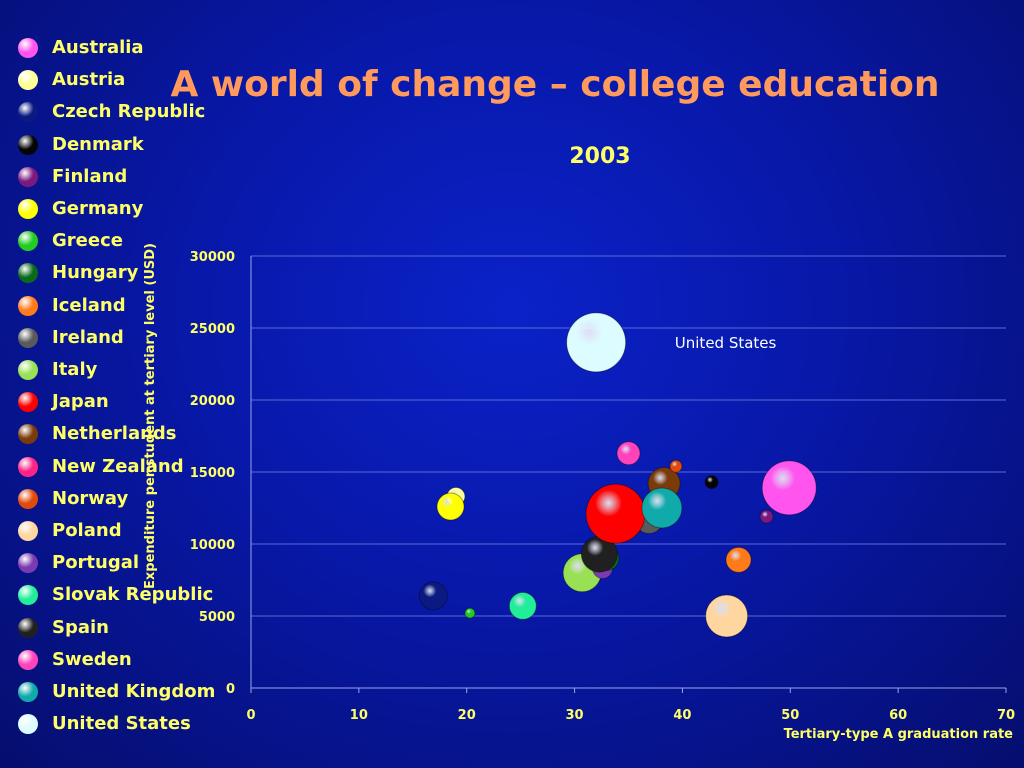 This screenshot has width=1024, height=768. I want to click on legend-item: New Zealand, so click(116, 467).